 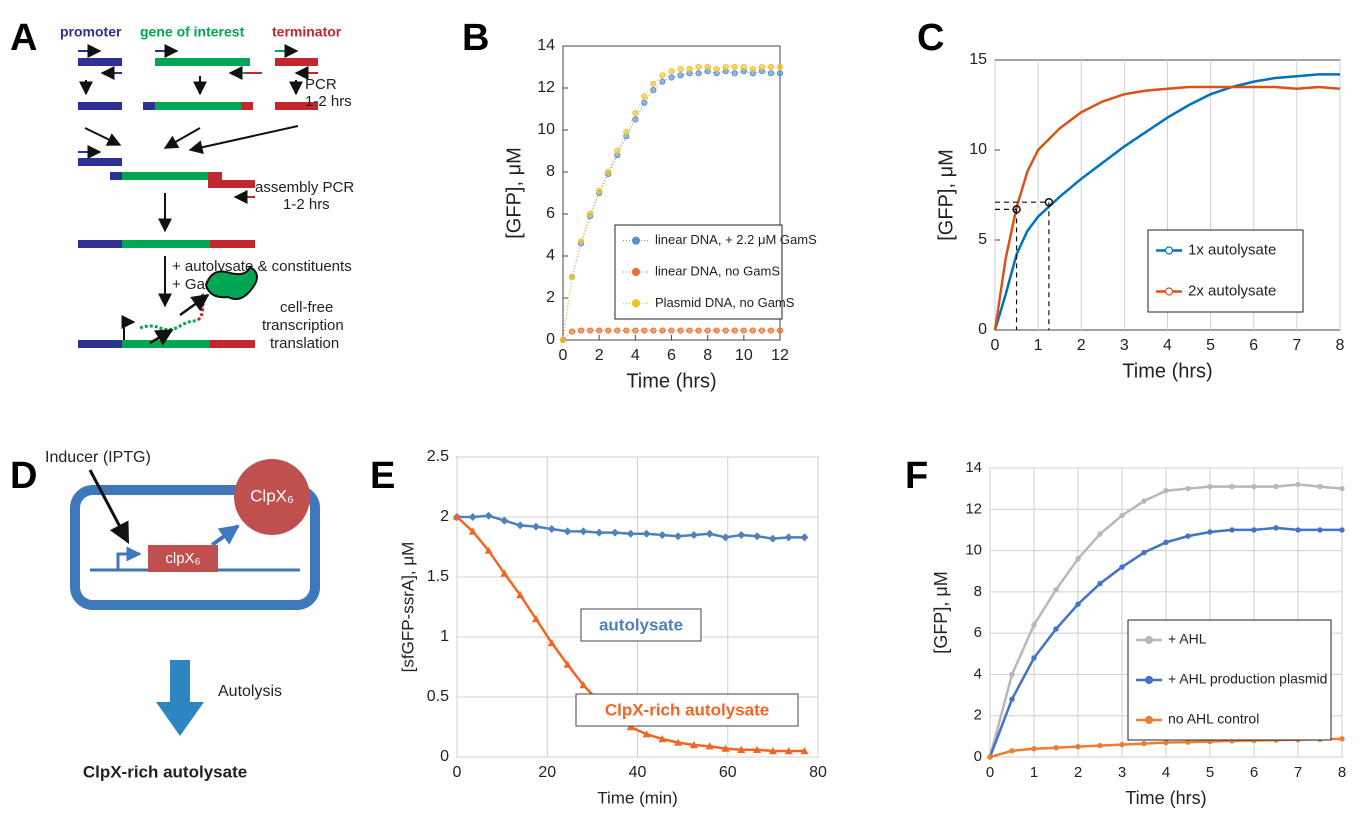 I want to click on panel-label: E, so click(x=382, y=476).